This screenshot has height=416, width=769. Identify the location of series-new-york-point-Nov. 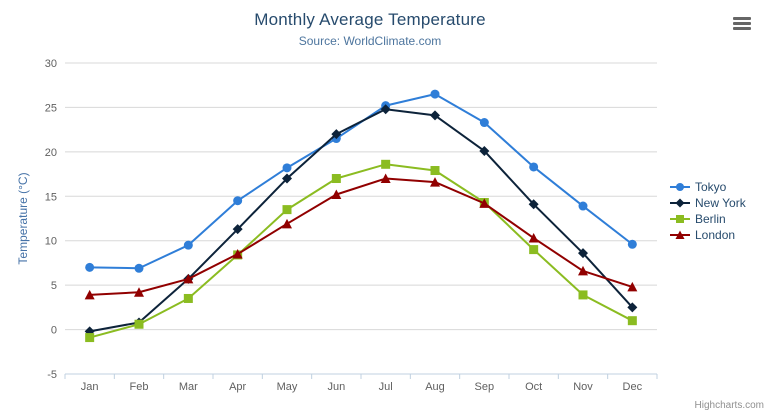
(583, 253).